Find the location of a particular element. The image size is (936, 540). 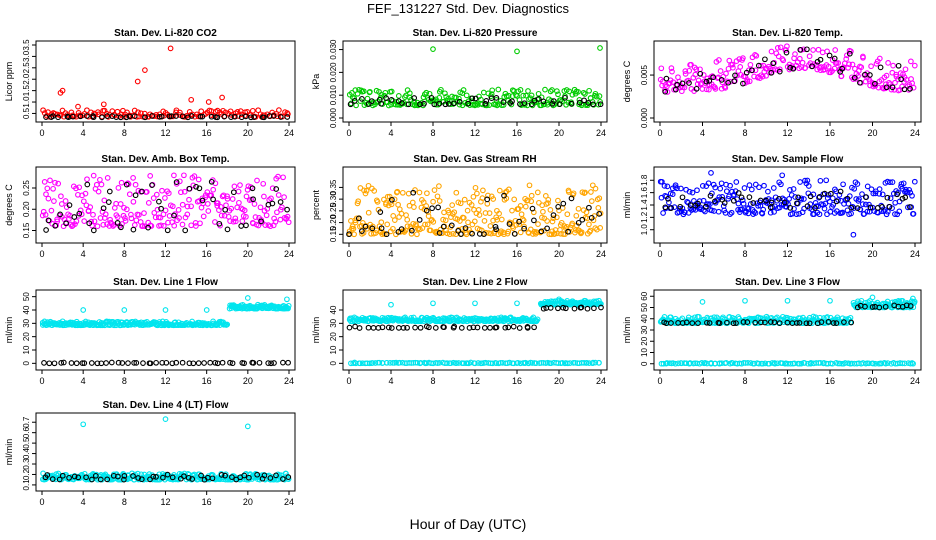

data-points is located at coordinates (165, 449).